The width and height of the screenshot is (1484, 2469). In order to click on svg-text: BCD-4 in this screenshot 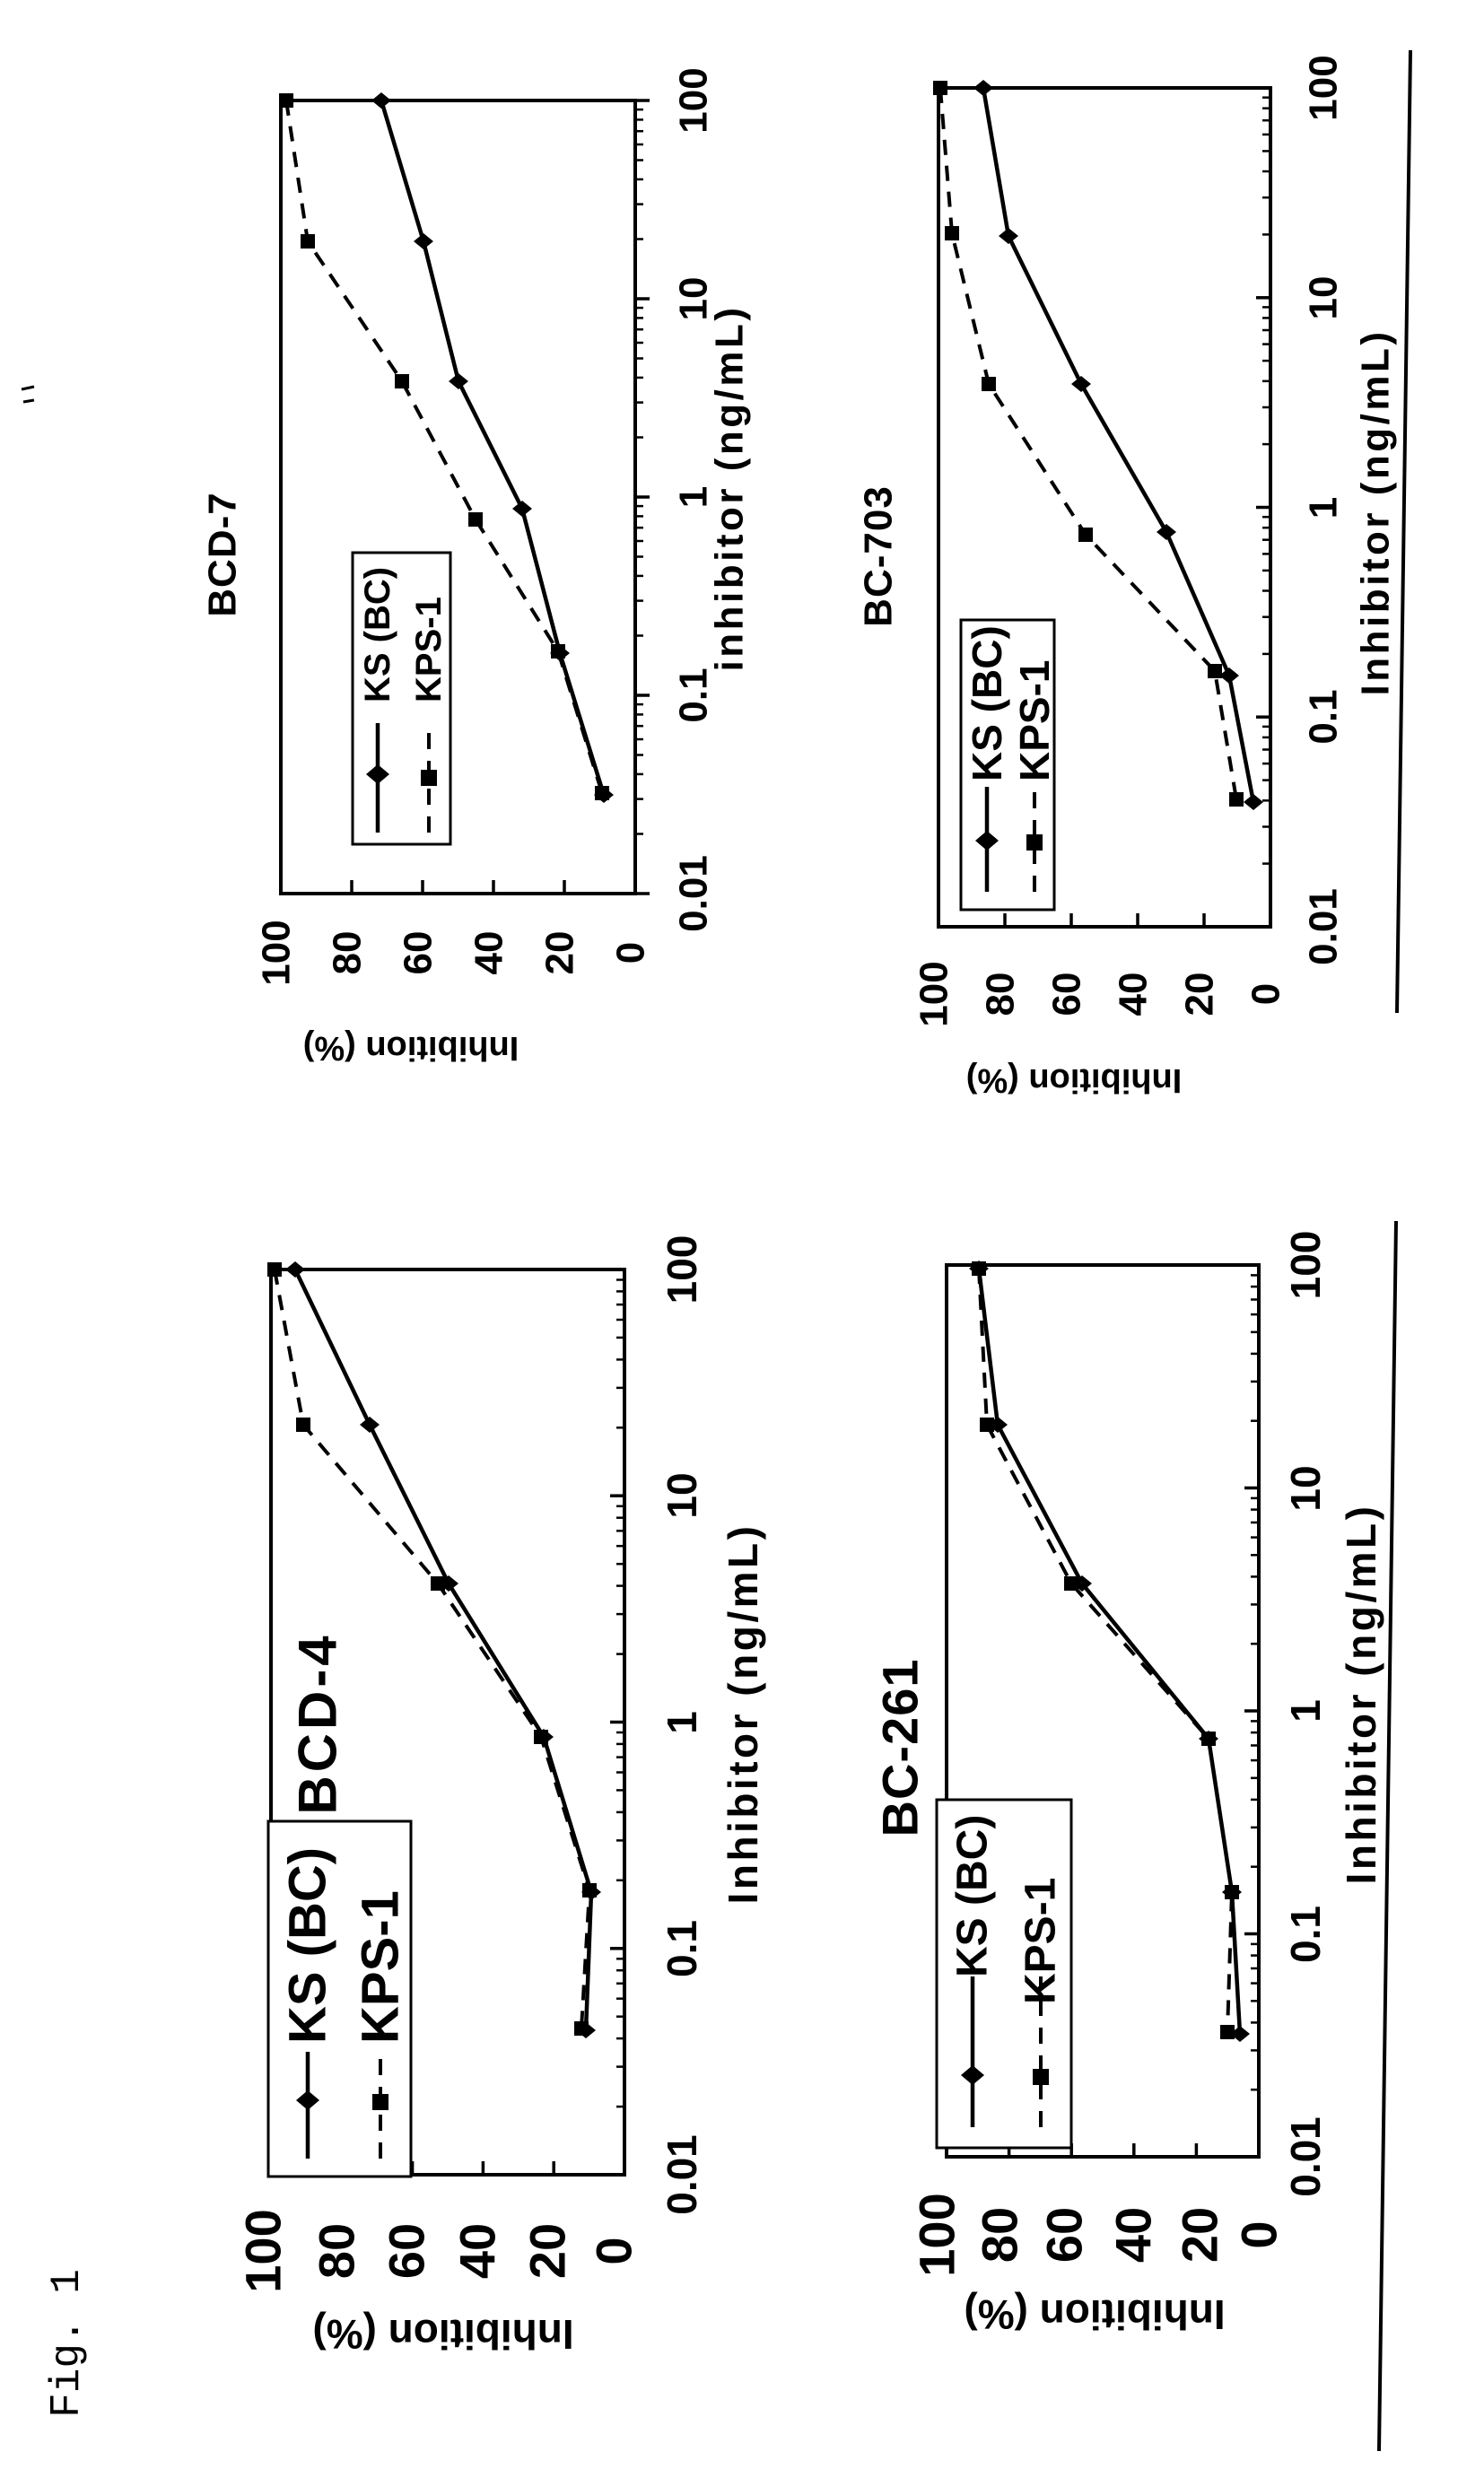, I will do `click(318, 1723)`.